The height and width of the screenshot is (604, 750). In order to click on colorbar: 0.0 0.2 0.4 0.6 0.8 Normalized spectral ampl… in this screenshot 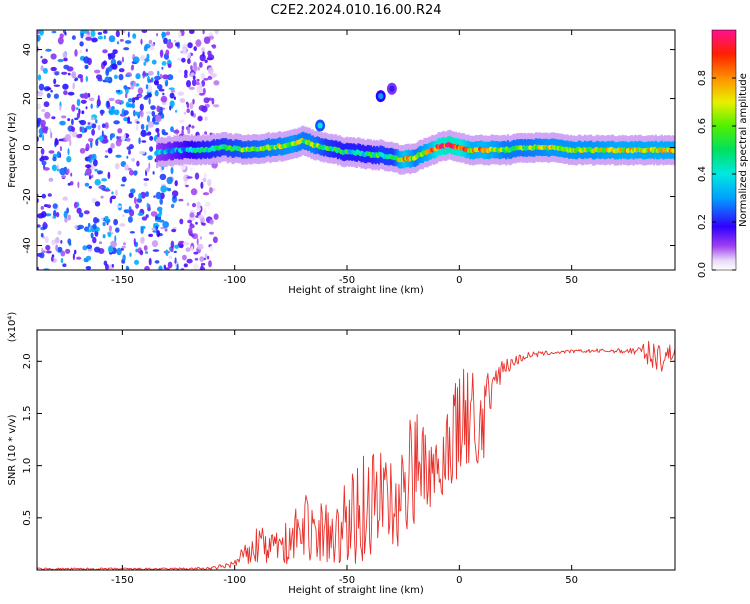, I will do `click(723, 153)`.